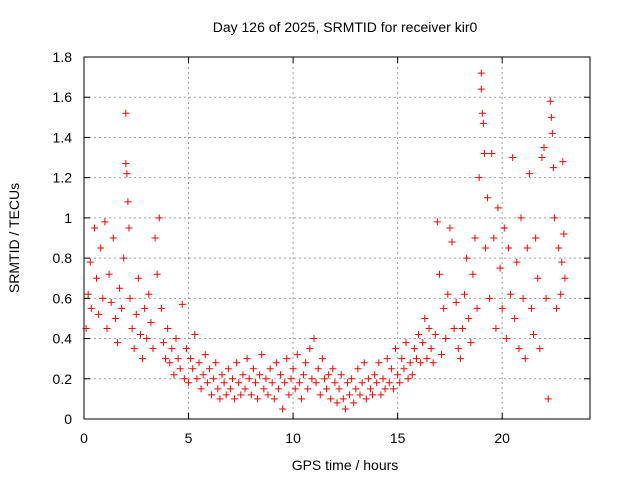 This screenshot has height=480, width=640. I want to click on x-tick-label: 15, so click(398, 438).